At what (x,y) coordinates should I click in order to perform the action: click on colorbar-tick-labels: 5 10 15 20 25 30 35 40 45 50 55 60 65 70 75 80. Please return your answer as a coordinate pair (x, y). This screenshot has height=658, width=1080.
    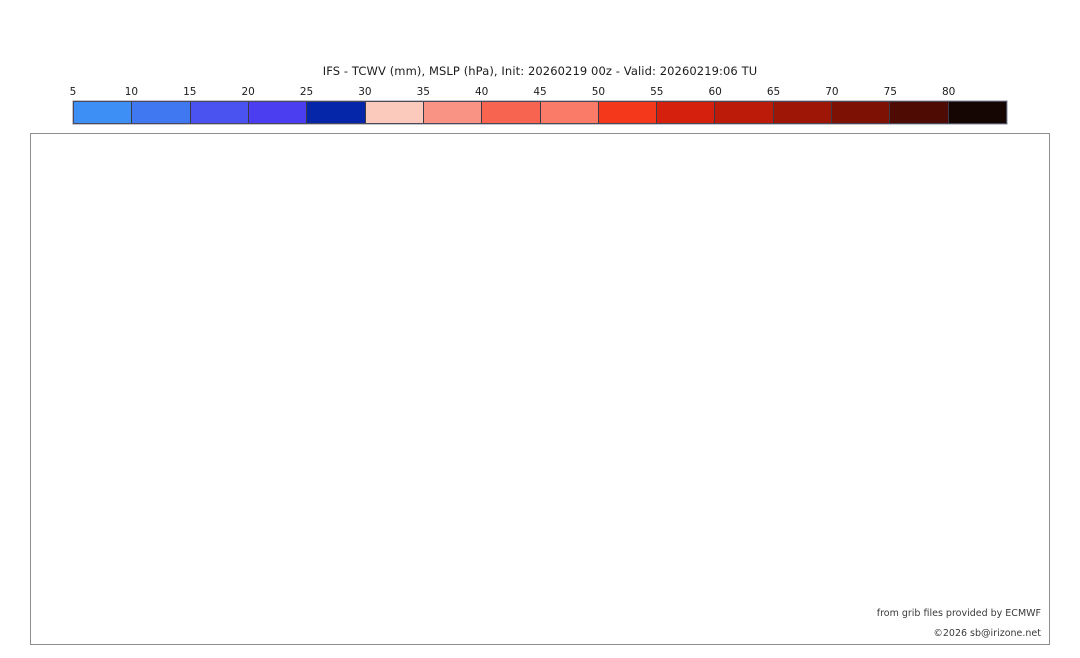
    Looking at the image, I should click on (538, 93).